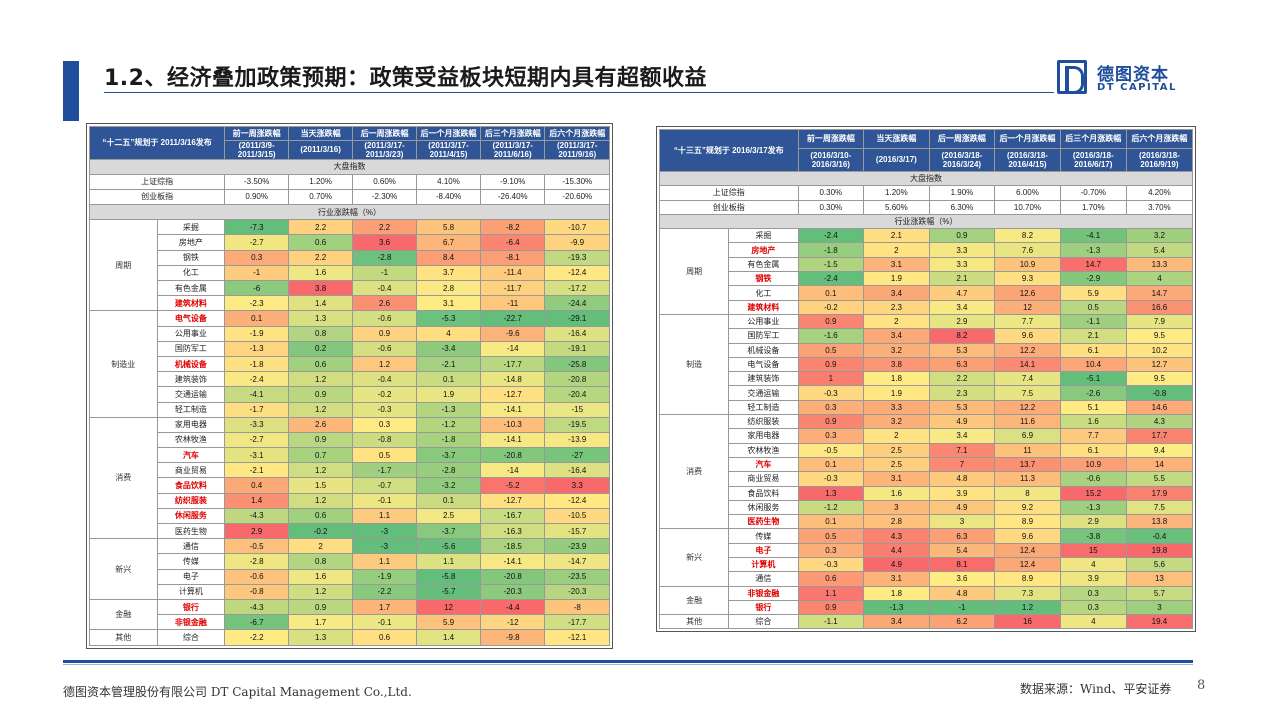 This screenshot has width=1280, height=720. Describe the element at coordinates (577, 348) in the screenshot. I see `industry-value: -19.1` at that location.